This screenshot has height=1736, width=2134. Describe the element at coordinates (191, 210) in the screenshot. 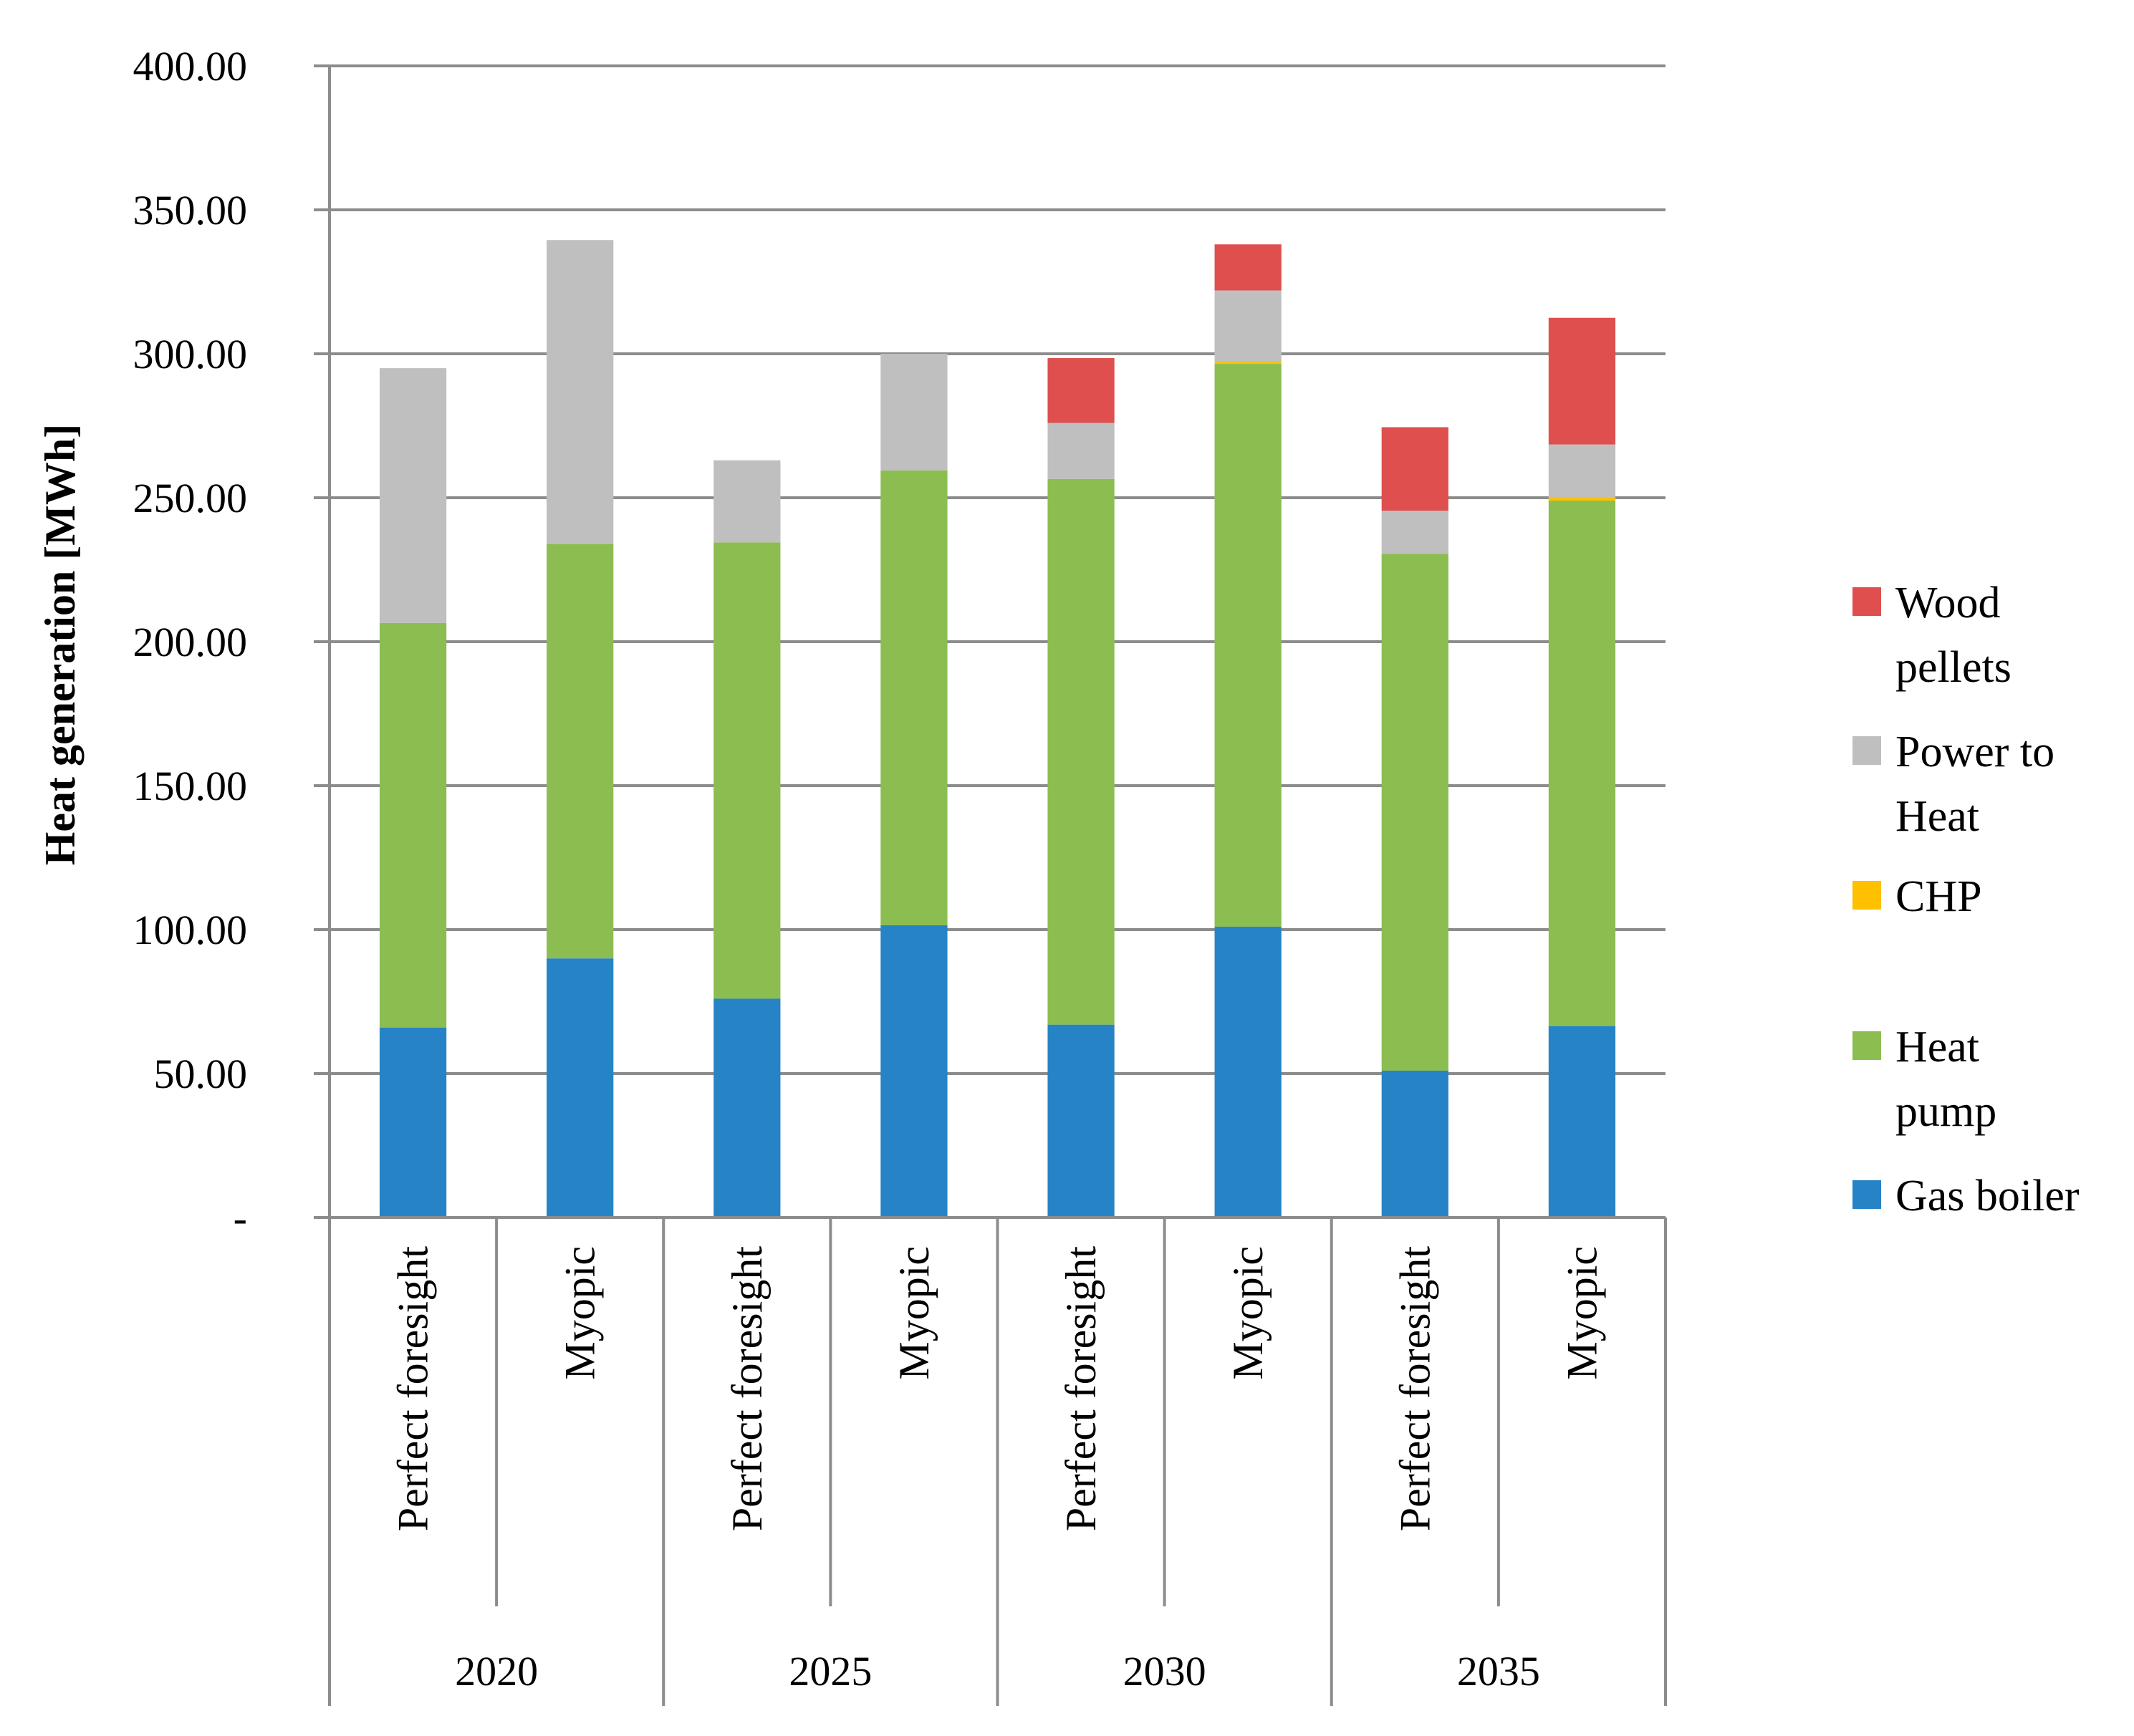

I see `y-tick-label: 350.00` at that location.